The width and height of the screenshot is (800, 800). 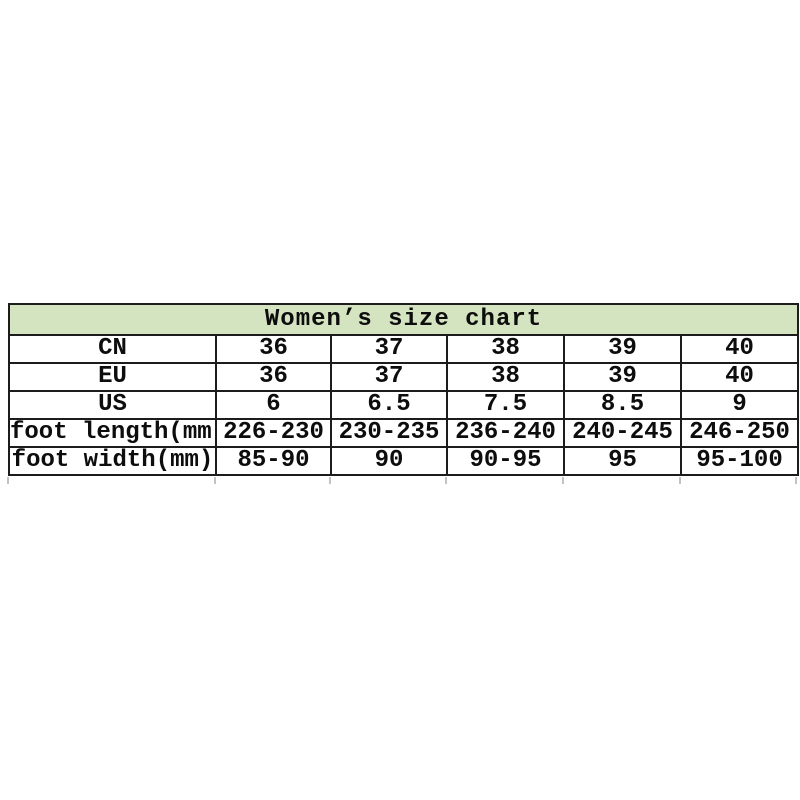 I want to click on table-cell: 6, so click(x=273, y=405).